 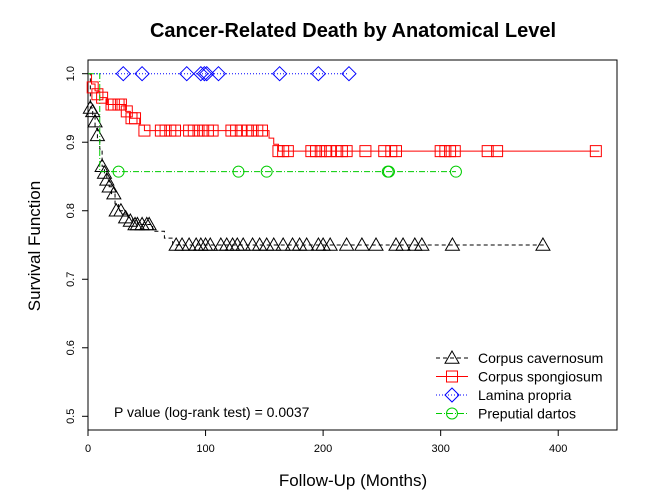 I want to click on series-lamina-propria, so click(x=222, y=73).